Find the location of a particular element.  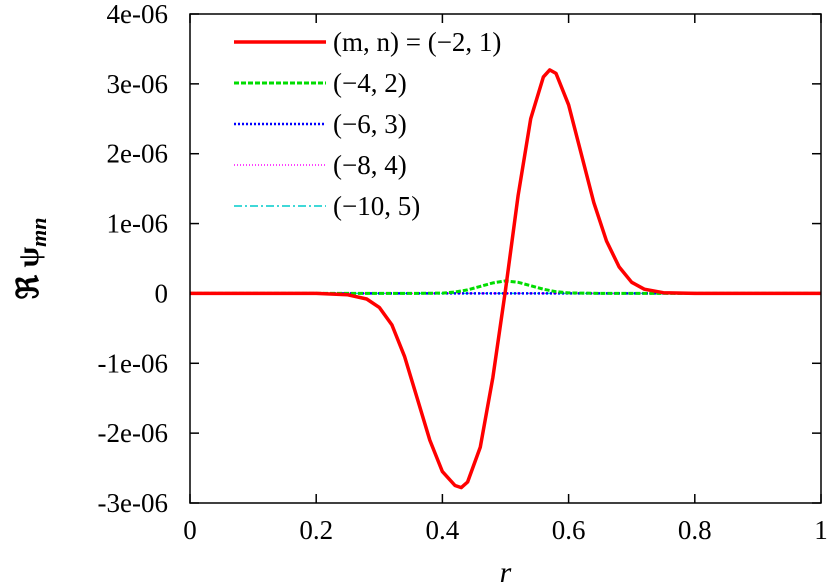

legend-label: (m, n) = (−2, 1) is located at coordinates (417, 42).